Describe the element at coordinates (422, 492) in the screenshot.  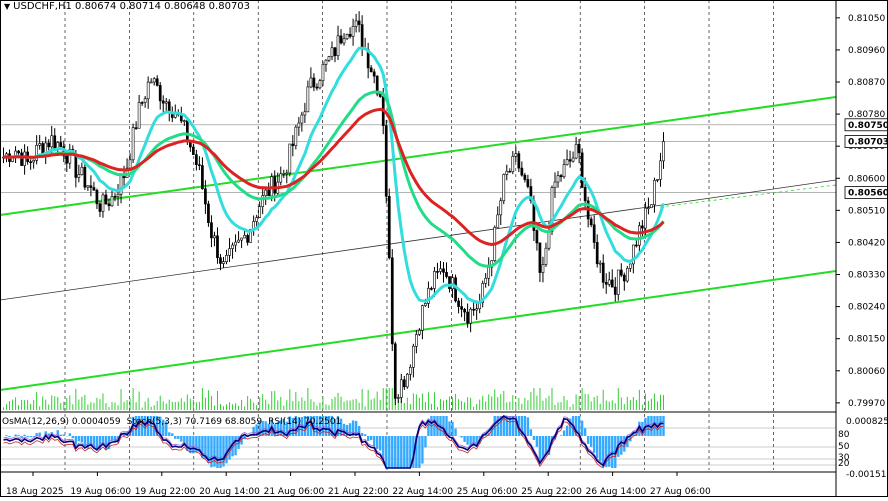
I see `time-tick-label: 22 Aug 14:00` at that location.